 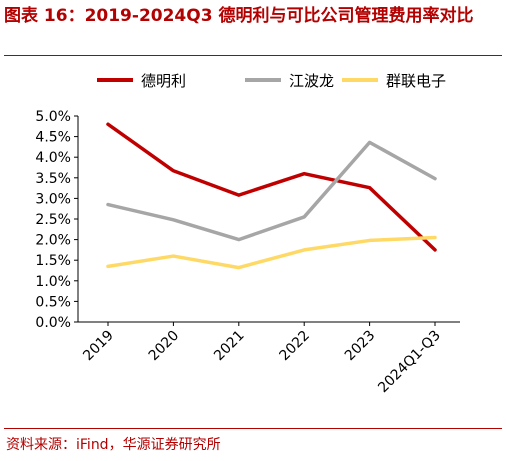 I want to click on y-tick-label: 1.5%, so click(x=53, y=261).